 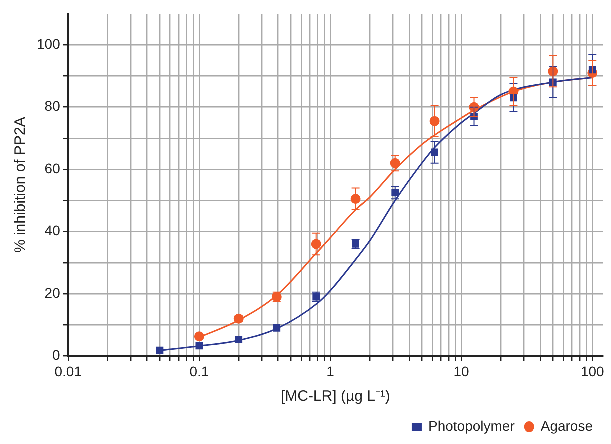 I want to click on x-axis-title: [MC-LR] (µg L⁻¹), so click(x=335, y=397).